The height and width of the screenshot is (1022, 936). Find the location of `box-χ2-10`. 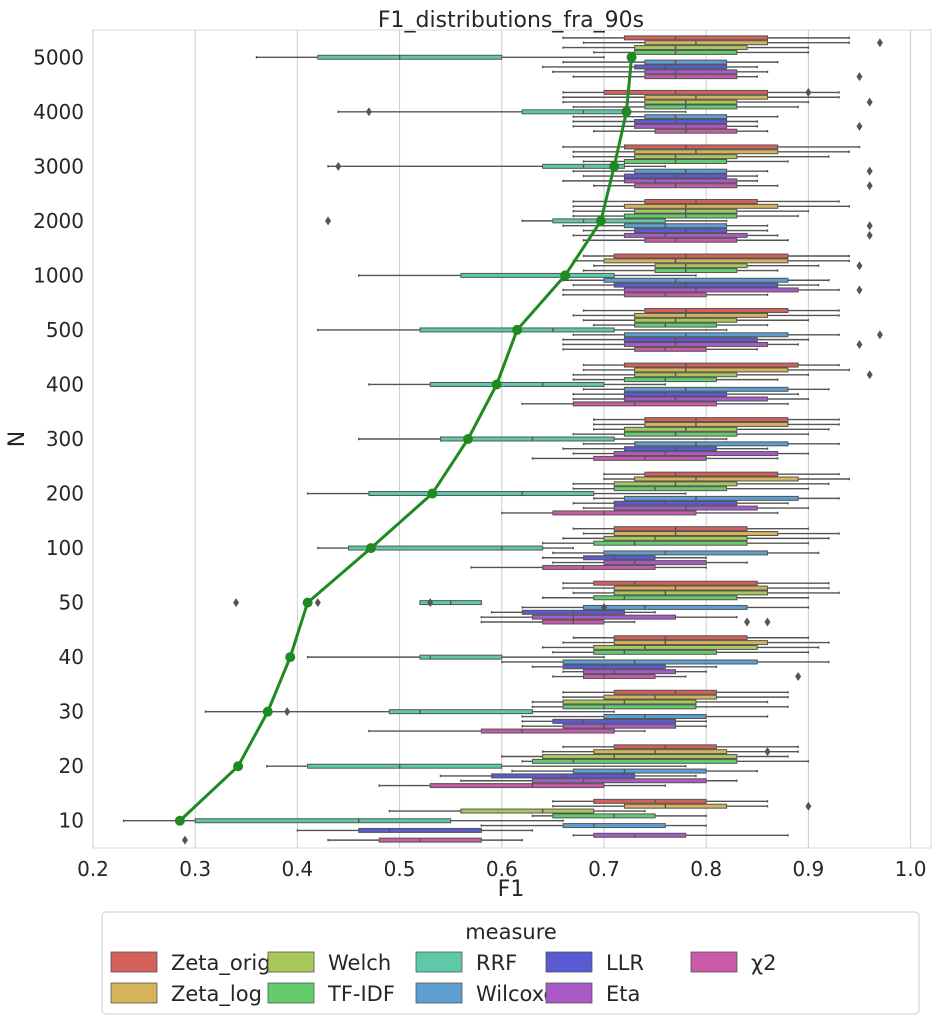

box-χ2-10 is located at coordinates (425, 840).